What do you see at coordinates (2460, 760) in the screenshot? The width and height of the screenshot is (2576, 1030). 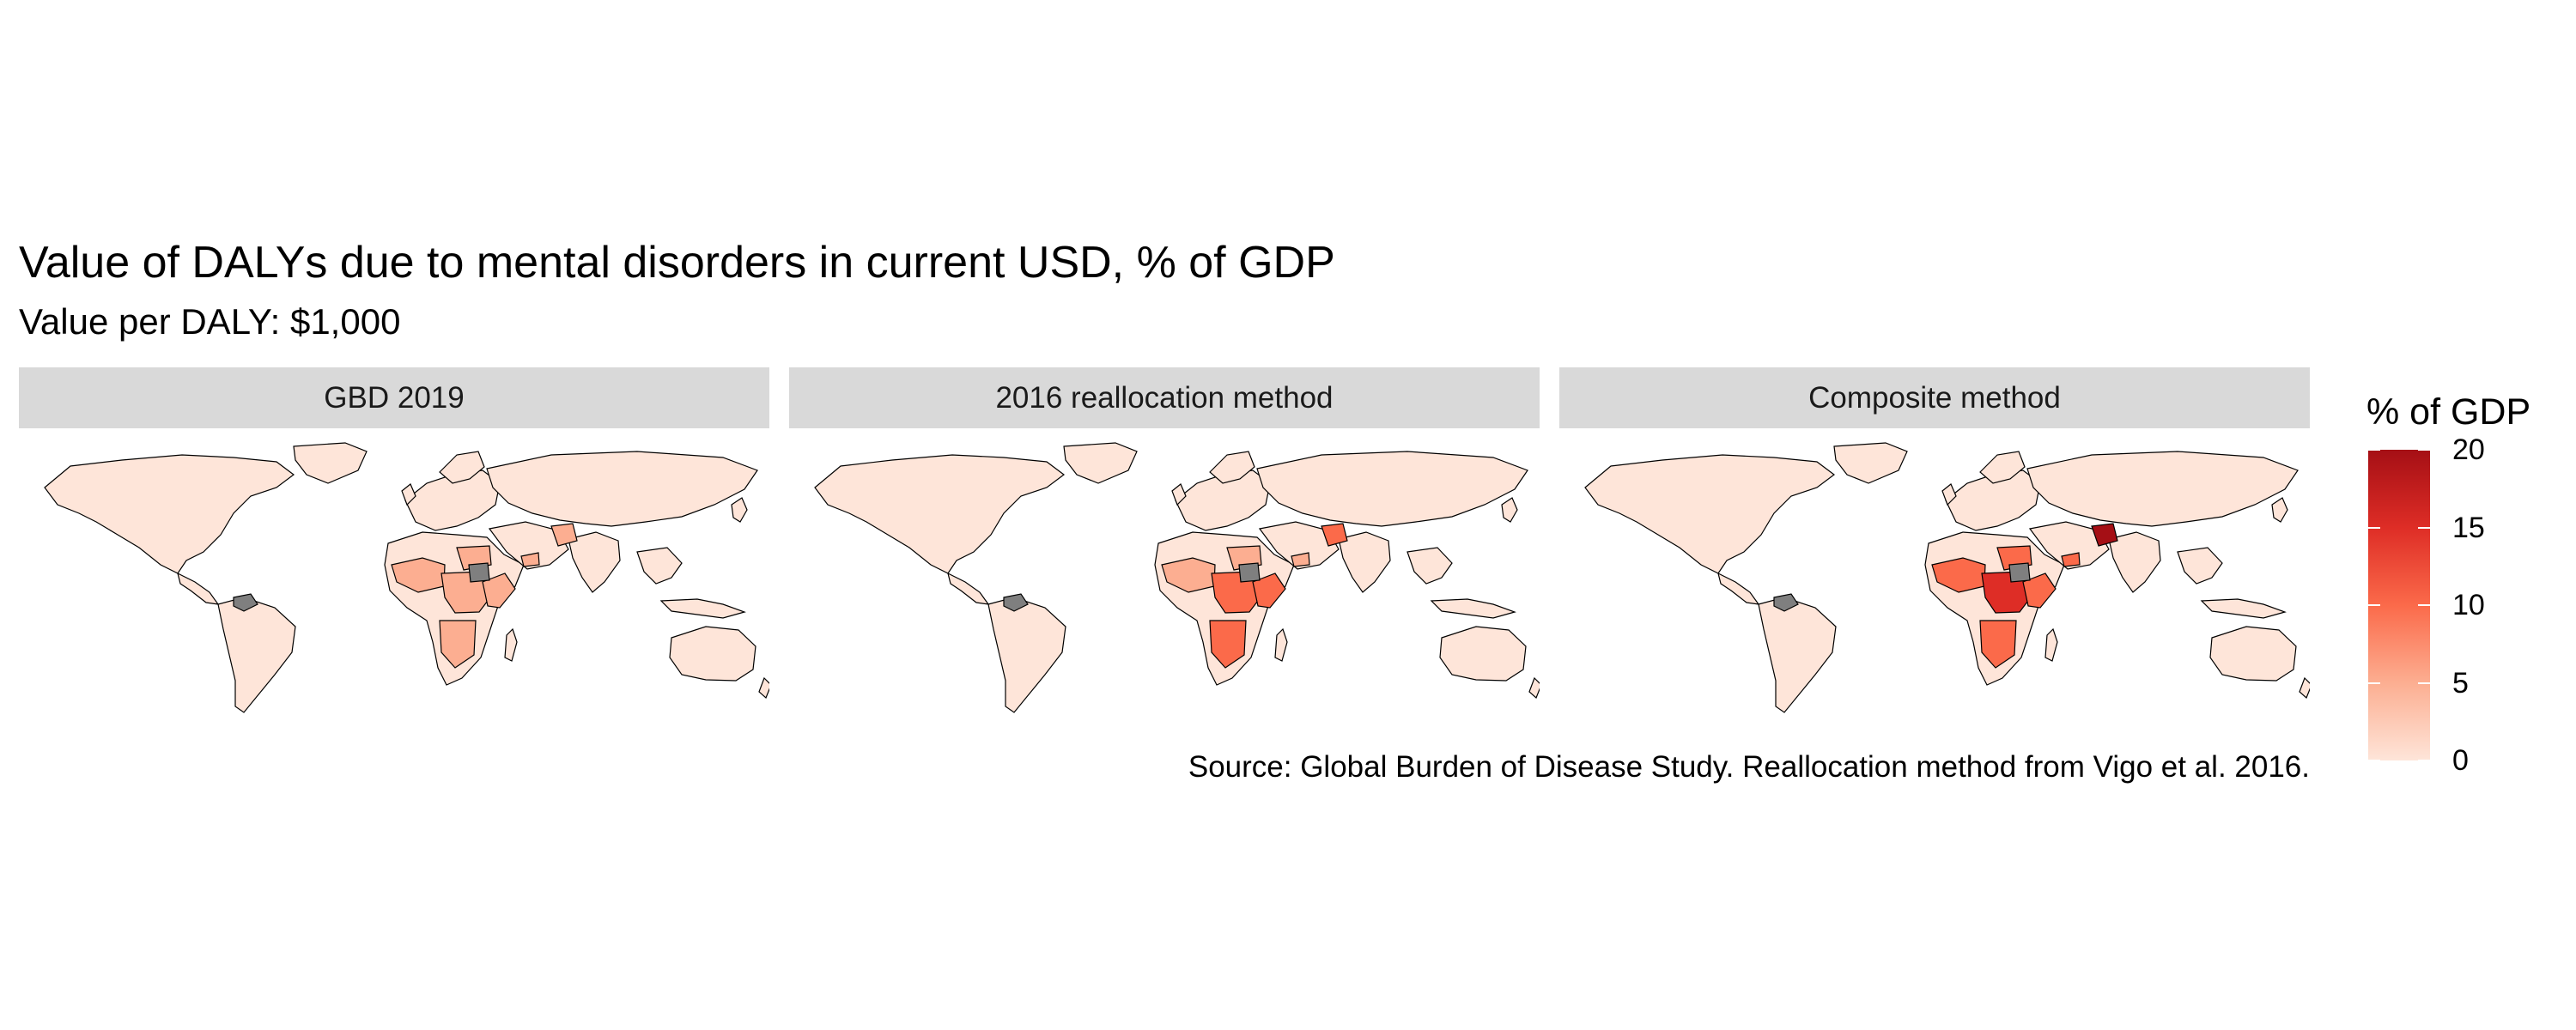 I see `legend-tick-label: 0` at bounding box center [2460, 760].